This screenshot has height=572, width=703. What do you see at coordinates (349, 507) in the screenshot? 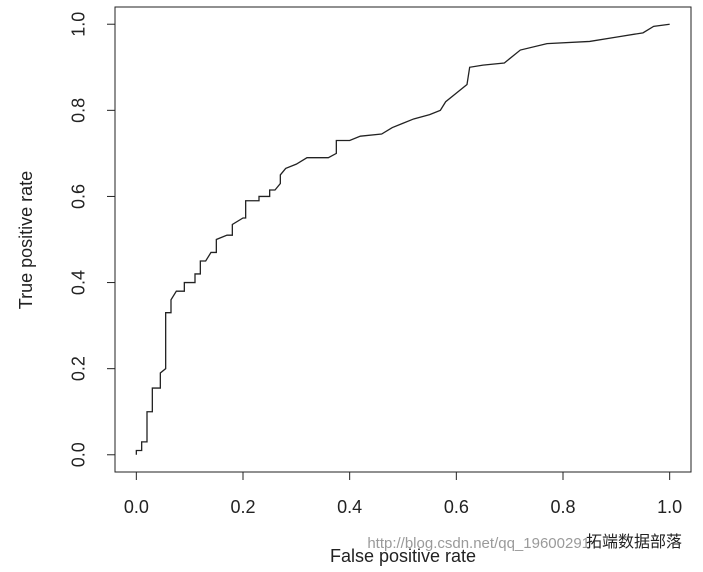
I see `x-tick-label: 0.4` at bounding box center [349, 507].